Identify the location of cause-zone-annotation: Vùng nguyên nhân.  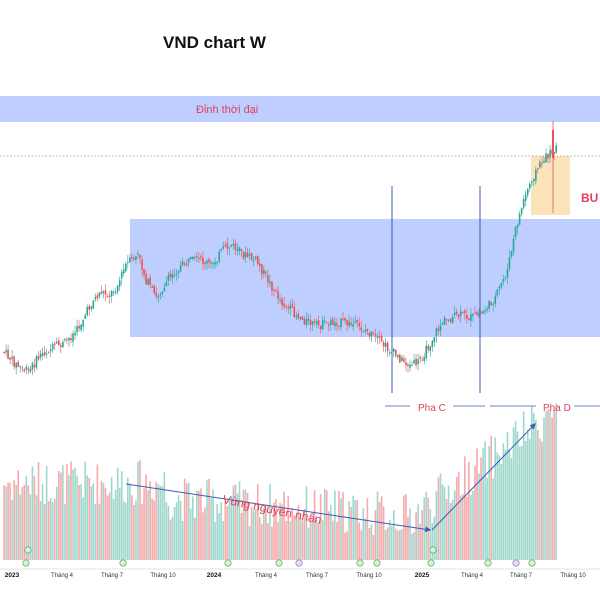
(271, 509).